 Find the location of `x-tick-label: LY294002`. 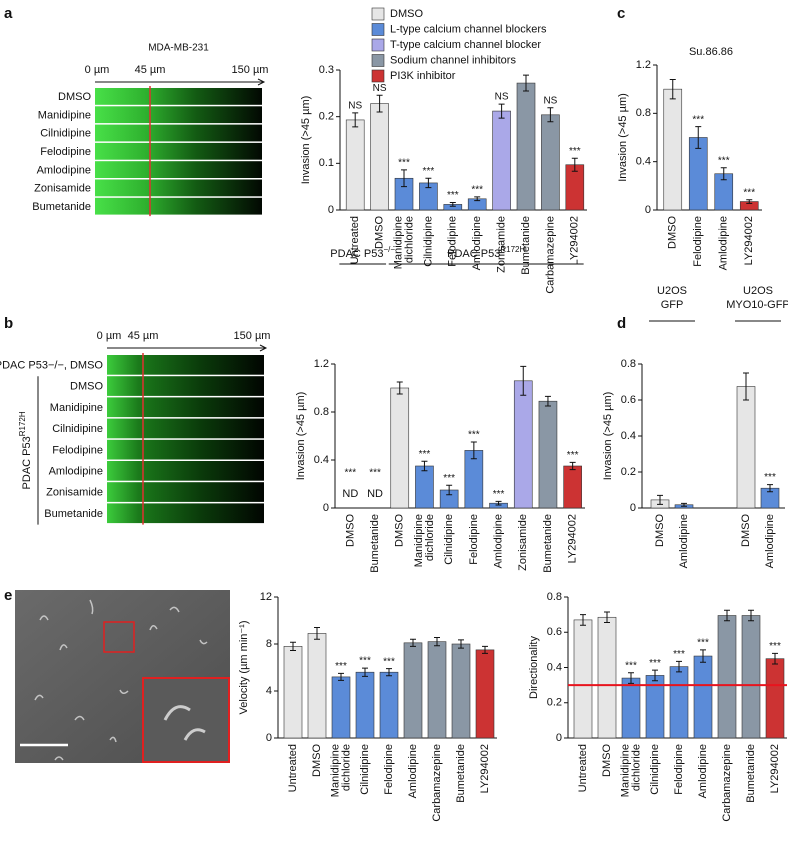

x-tick-label: LY294002 is located at coordinates (775, 768).